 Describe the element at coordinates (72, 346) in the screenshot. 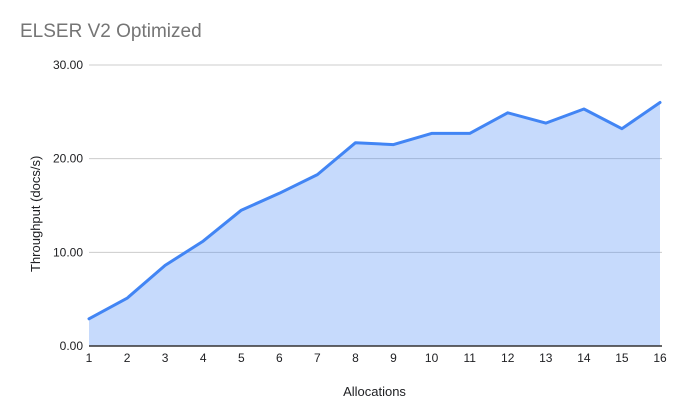

I see `y-tick-label: 0.00` at that location.